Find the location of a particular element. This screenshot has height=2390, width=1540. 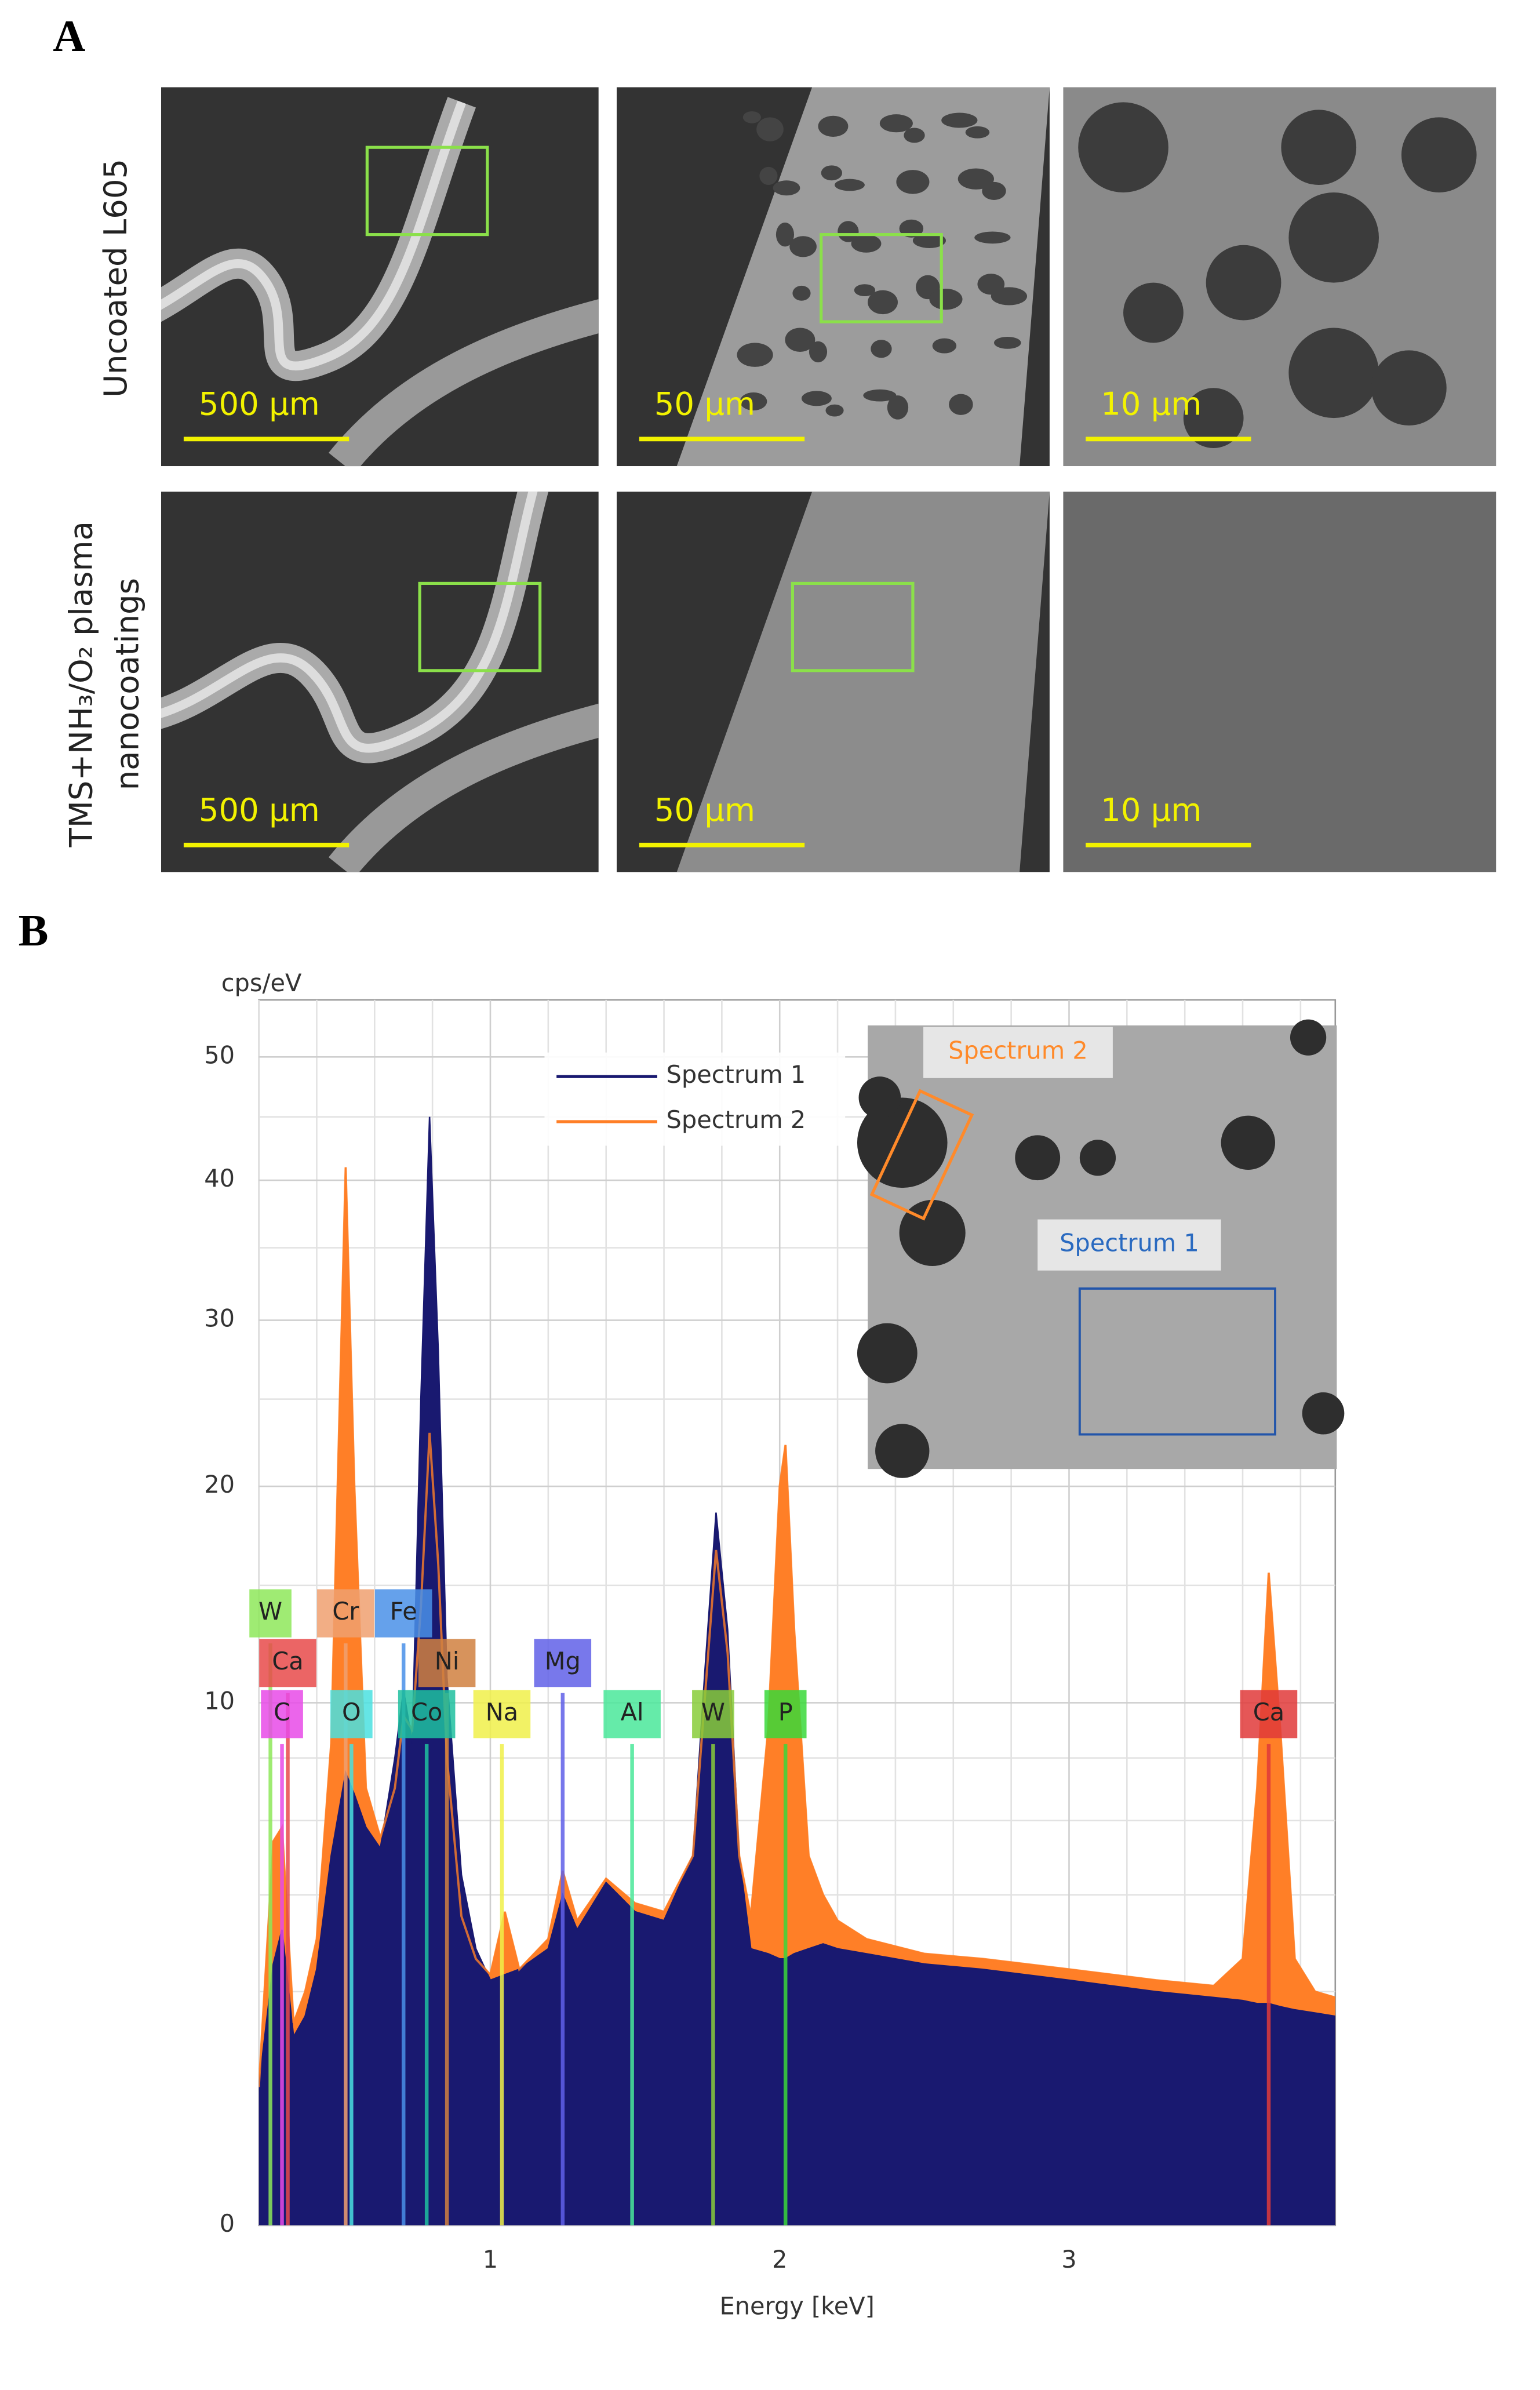

element-label: P is located at coordinates (785, 1712).